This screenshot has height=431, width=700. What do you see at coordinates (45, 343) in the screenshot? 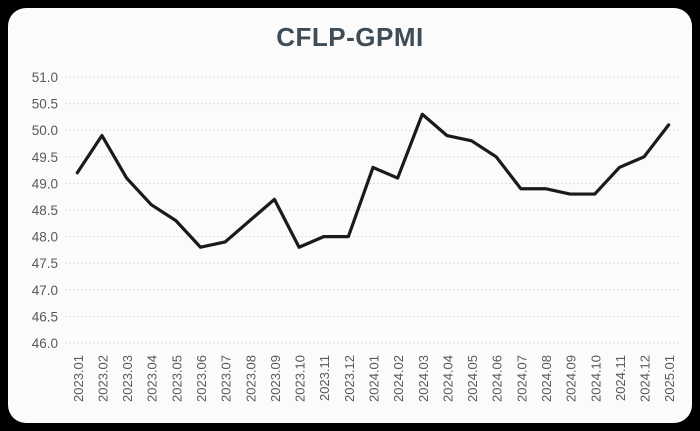
I see `y-tick-label: 46.0` at bounding box center [45, 343].